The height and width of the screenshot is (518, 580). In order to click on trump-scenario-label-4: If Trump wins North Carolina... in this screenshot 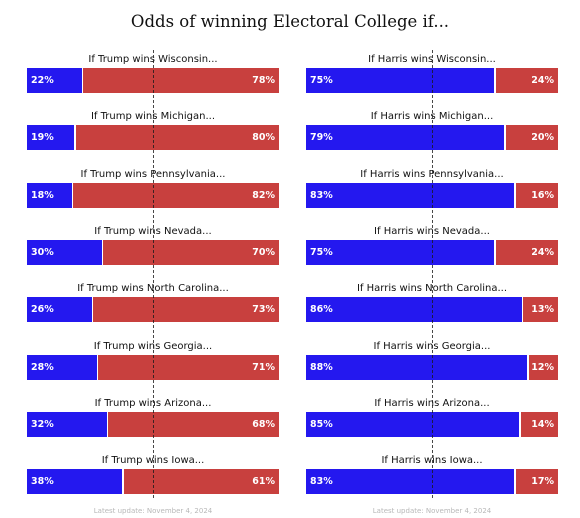, I will do `click(153, 289)`.